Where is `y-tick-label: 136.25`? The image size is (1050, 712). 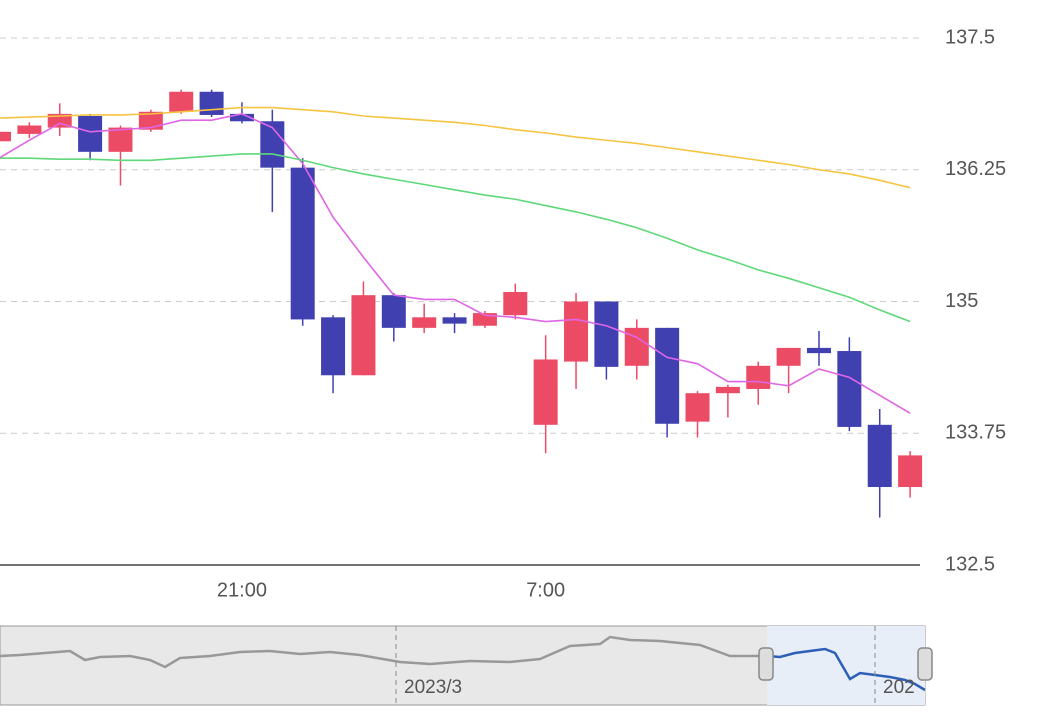
y-tick-label: 136.25 is located at coordinates (975, 169).